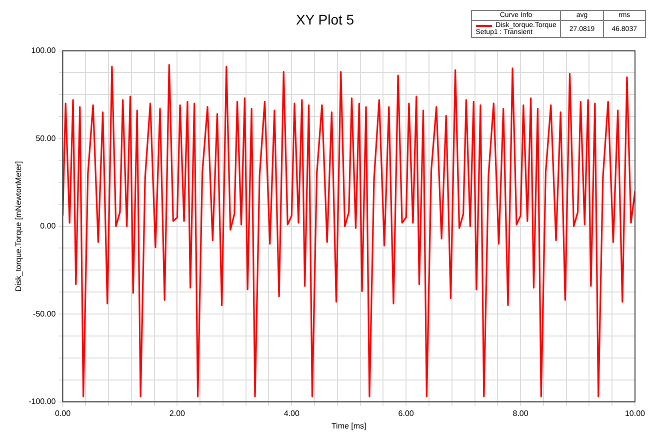  Describe the element at coordinates (44, 313) in the screenshot. I see `y-tick-label: -50.00` at that location.